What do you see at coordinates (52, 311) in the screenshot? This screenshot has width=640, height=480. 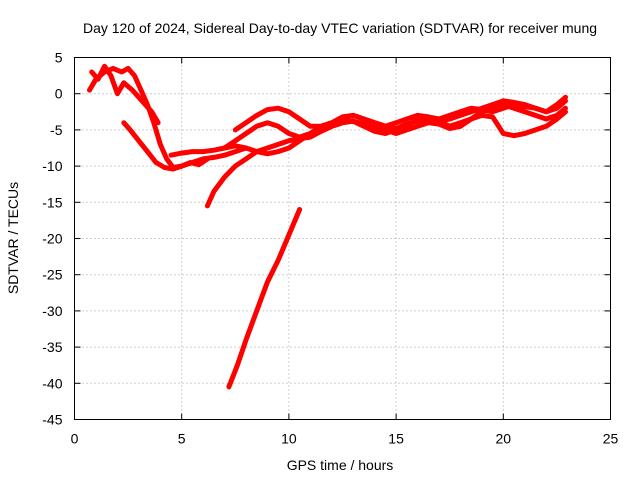 I see `y-tick-label: -30` at bounding box center [52, 311].